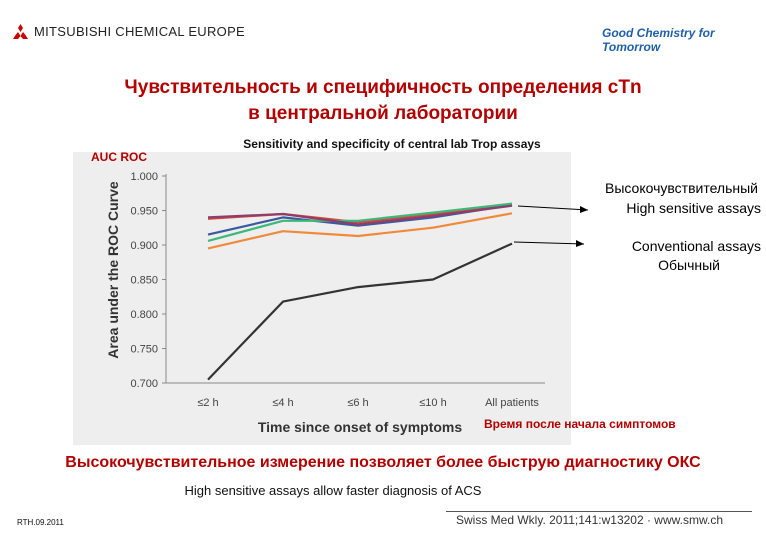 The width and height of the screenshot is (766, 539). Describe the element at coordinates (113, 270) in the screenshot. I see `y-axis-label: Area under the ROC Curve` at that location.